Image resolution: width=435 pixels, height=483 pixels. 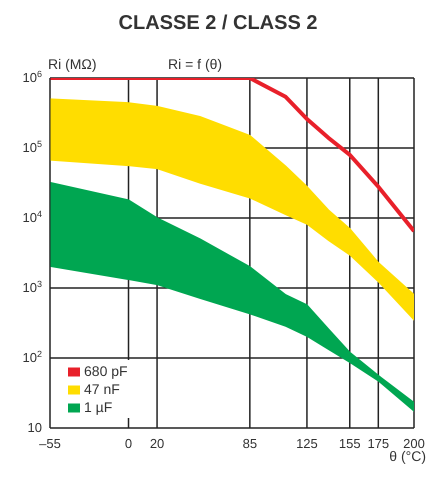 What do you see at coordinates (106, 371) in the screenshot?
I see `legend-label: 680 pF` at bounding box center [106, 371].